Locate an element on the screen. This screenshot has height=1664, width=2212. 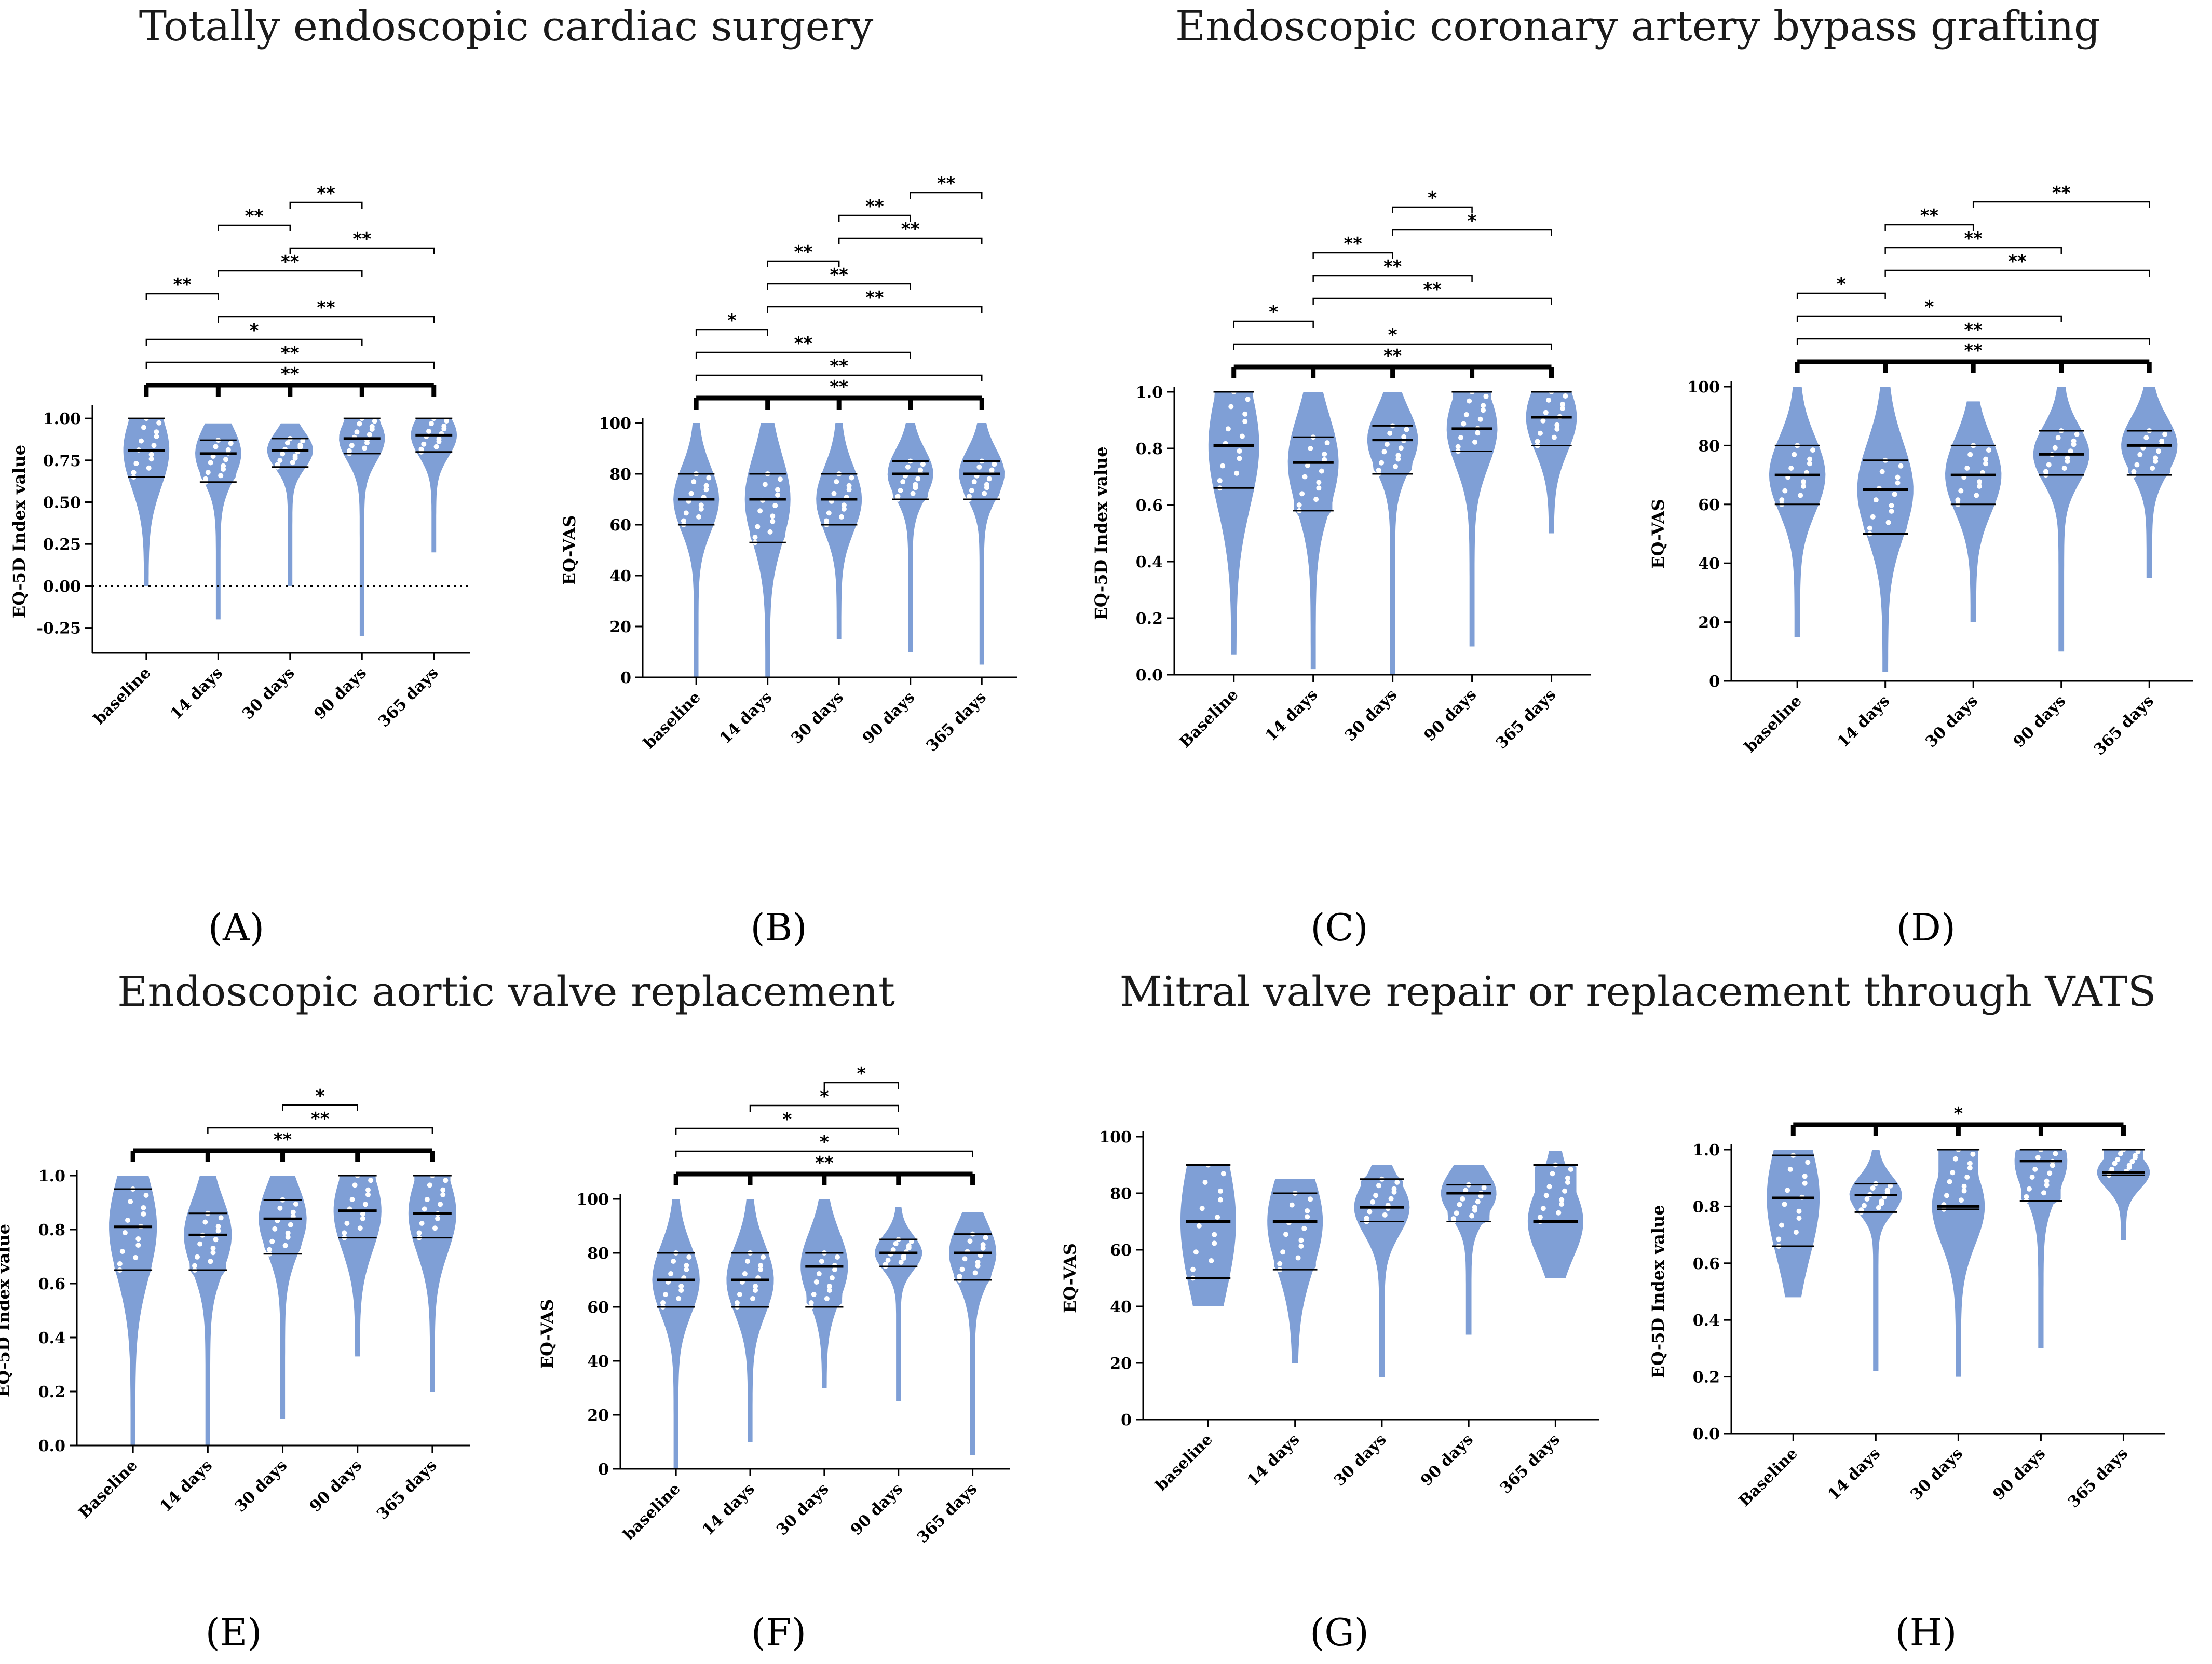
y-tick-label: 80 is located at coordinates (1121, 1194).